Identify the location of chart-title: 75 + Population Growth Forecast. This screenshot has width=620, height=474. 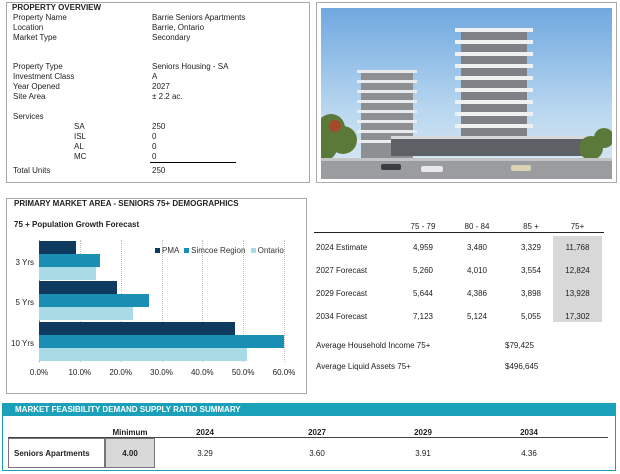
(77, 224).